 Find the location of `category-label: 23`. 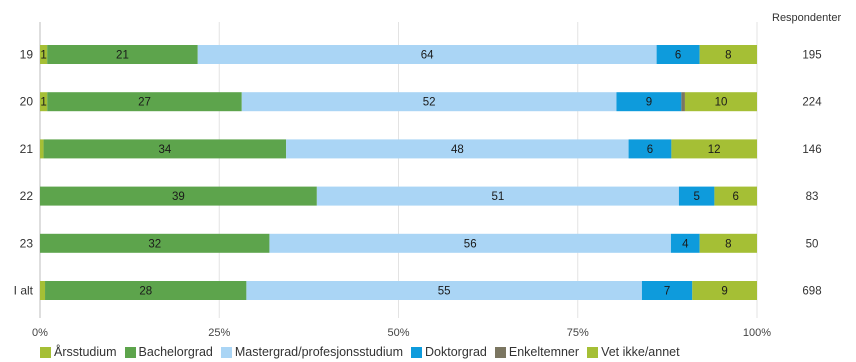

category-label: 23 is located at coordinates (27, 243).